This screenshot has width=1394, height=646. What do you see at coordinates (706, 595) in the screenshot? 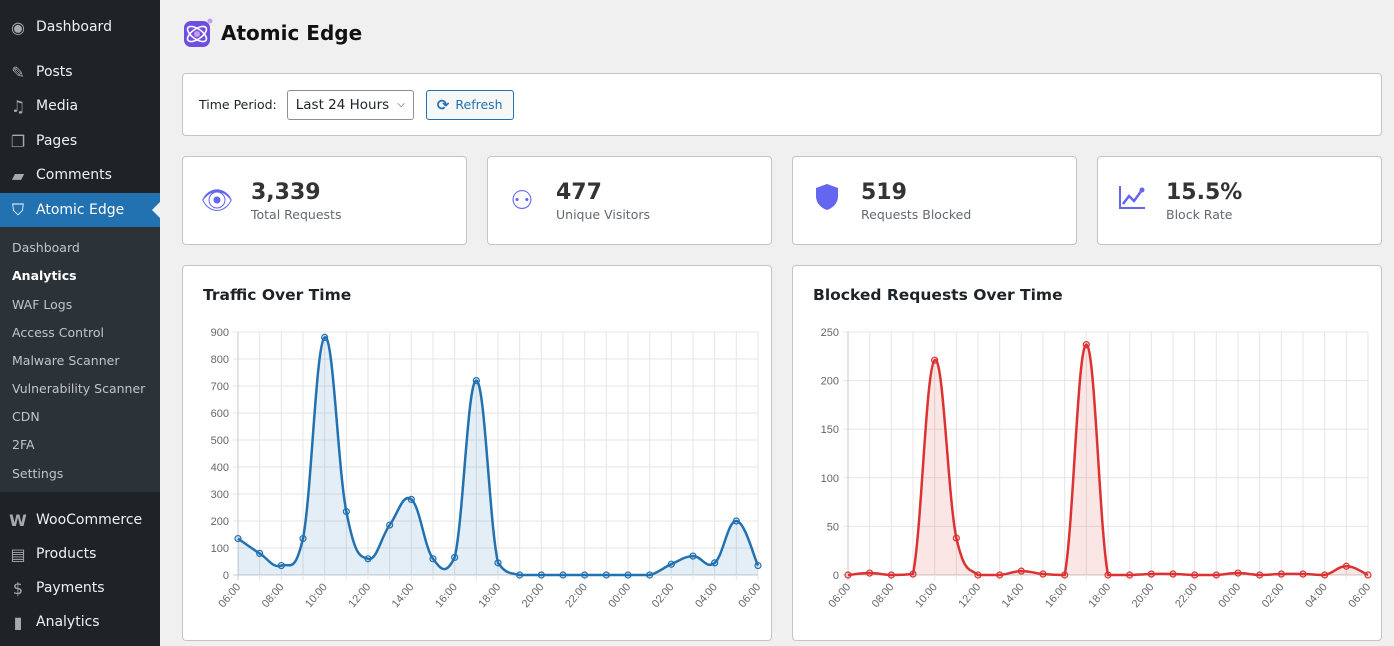
I see `x-tick-label: 04:00` at bounding box center [706, 595].